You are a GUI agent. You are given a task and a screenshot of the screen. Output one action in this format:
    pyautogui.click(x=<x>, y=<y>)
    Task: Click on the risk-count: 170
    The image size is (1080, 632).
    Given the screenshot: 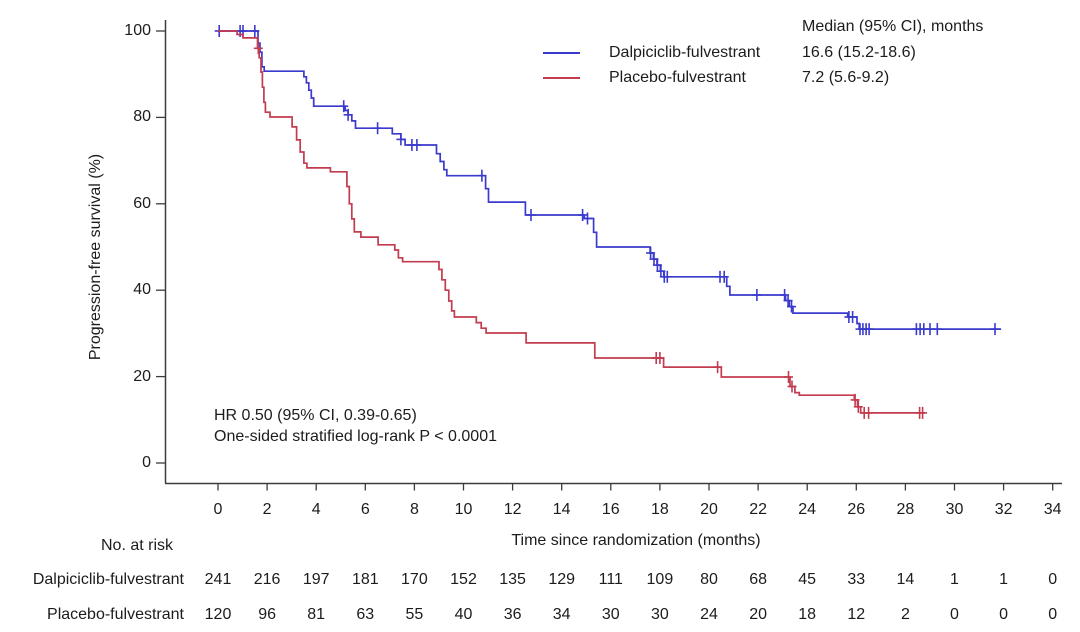 What is the action you would take?
    pyautogui.click(x=414, y=579)
    